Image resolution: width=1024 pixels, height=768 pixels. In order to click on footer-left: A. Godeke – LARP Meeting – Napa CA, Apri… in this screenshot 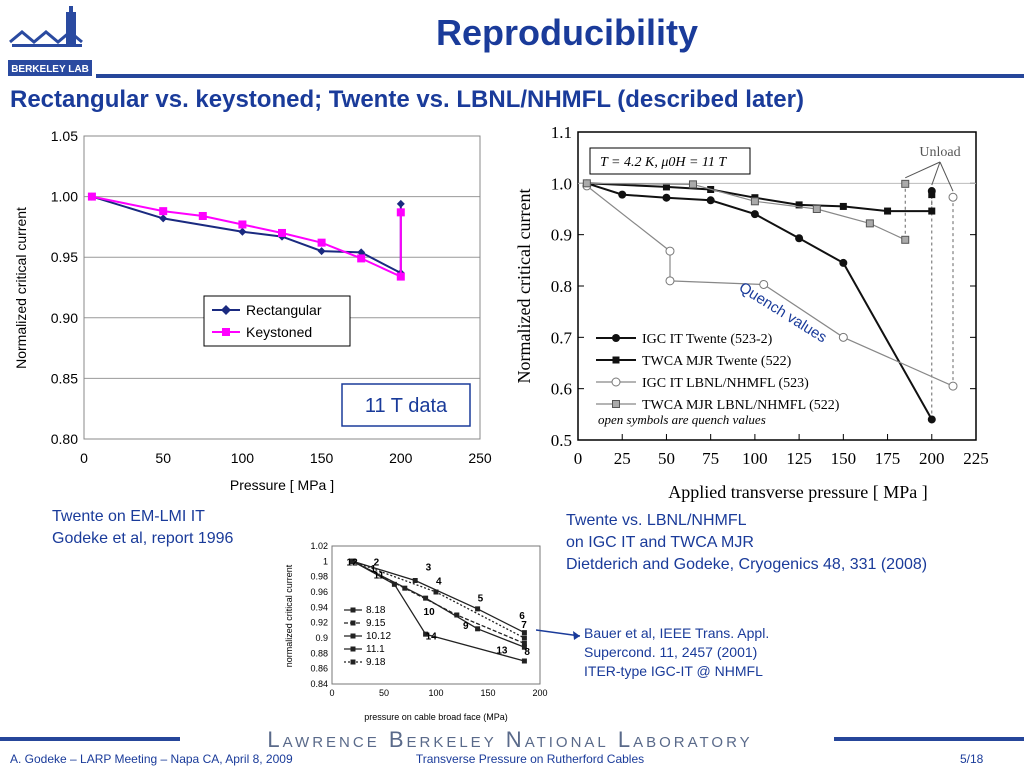, I will do `click(151, 759)`.